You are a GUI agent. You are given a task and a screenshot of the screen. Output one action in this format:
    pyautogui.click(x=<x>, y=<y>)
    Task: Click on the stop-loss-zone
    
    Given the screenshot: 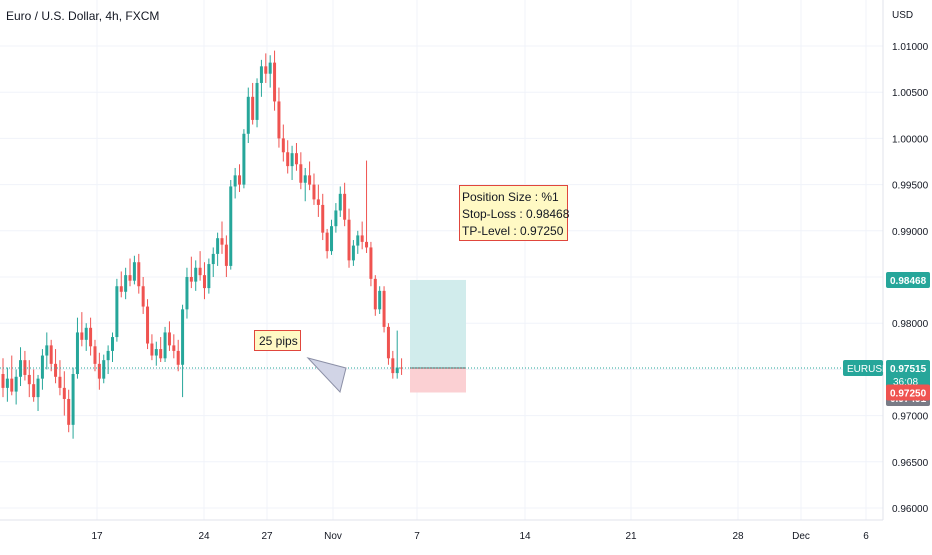 What is the action you would take?
    pyautogui.click(x=438, y=380)
    